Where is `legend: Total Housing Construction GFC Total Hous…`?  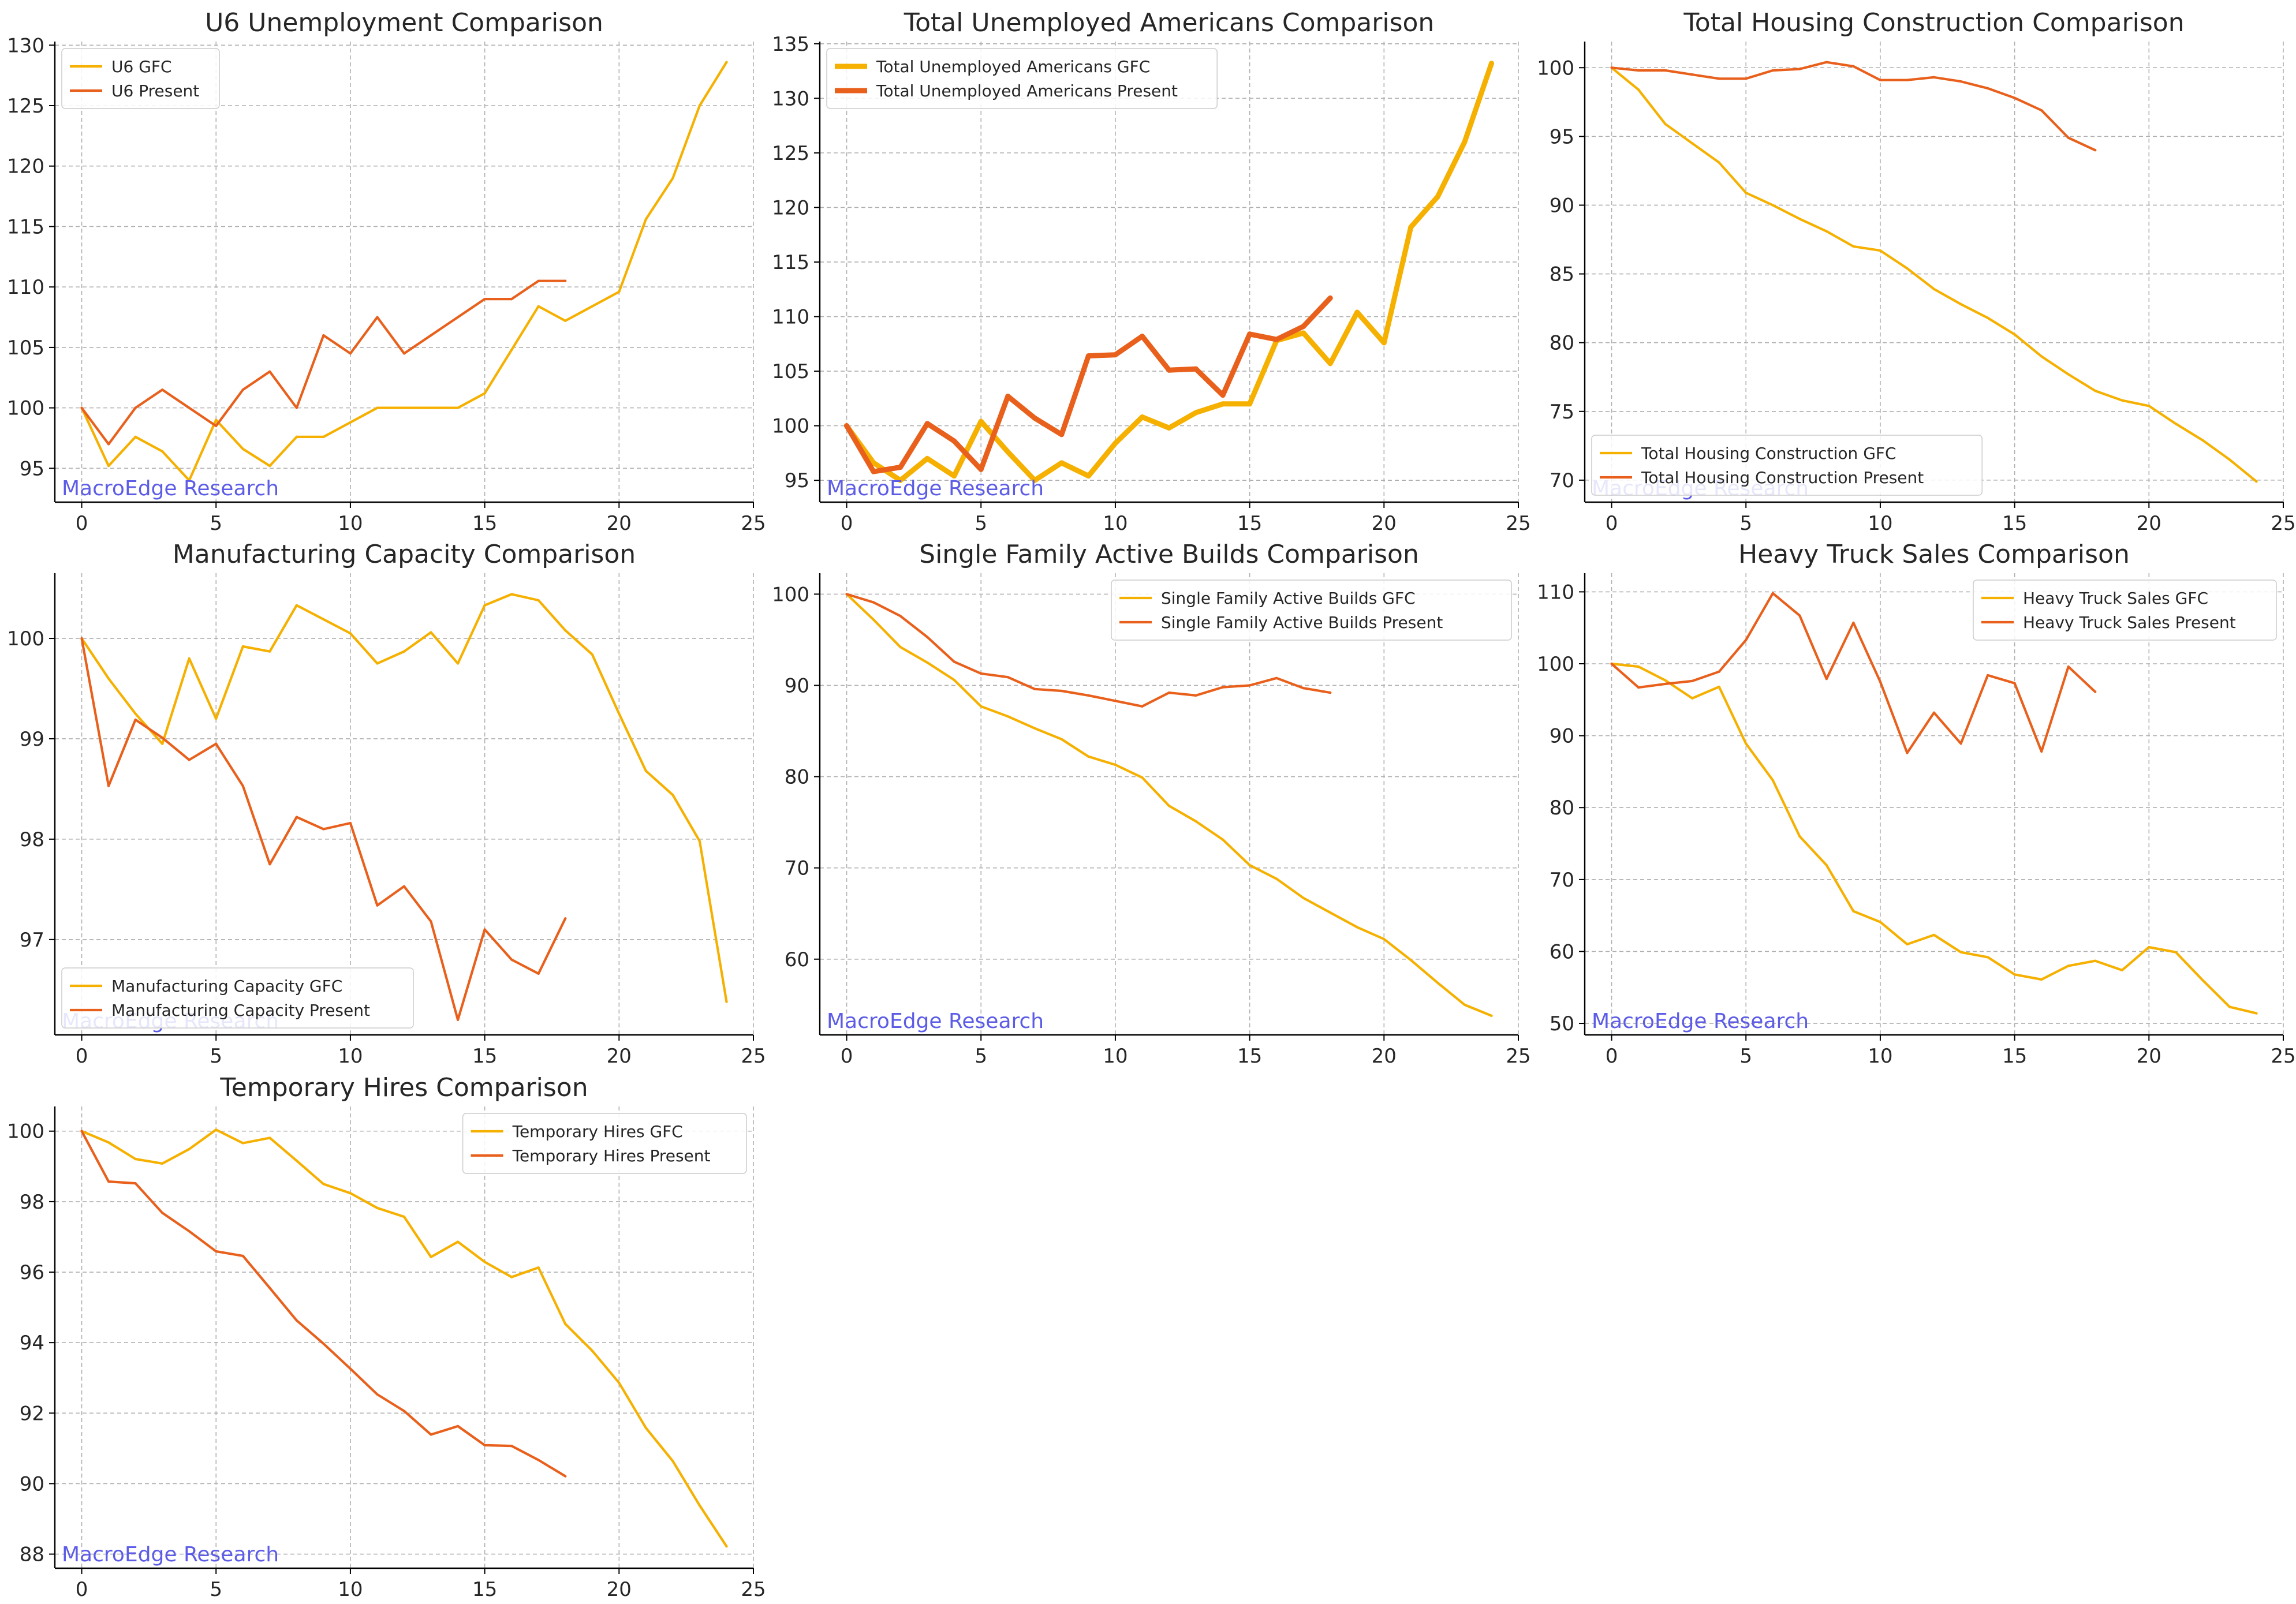
legend: Total Housing Construction GFC Total Hous… is located at coordinates (1787, 466).